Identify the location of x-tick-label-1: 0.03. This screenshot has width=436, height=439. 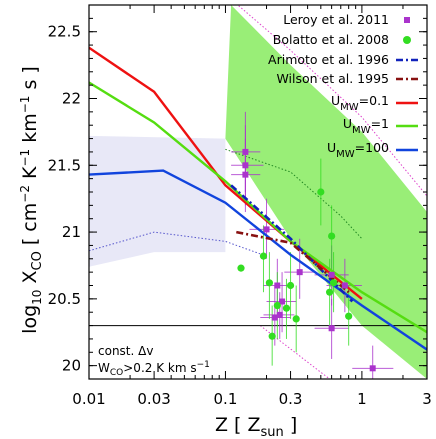
(153, 399).